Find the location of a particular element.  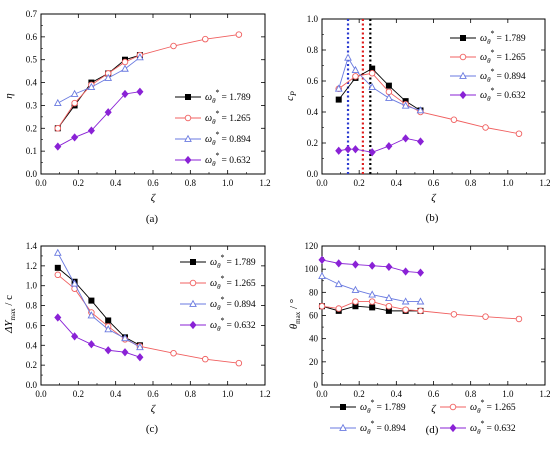

x-tick-label: 1.0 is located at coordinates (508, 394).